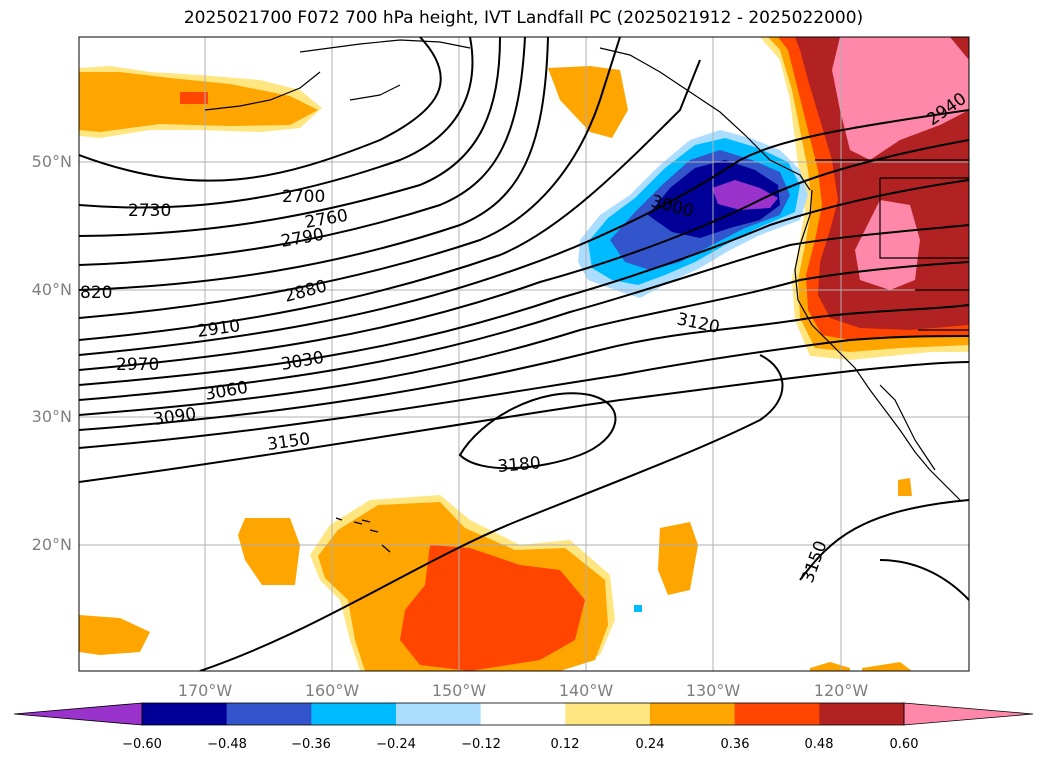  I want to click on lon-label: 150°W, so click(459, 690).